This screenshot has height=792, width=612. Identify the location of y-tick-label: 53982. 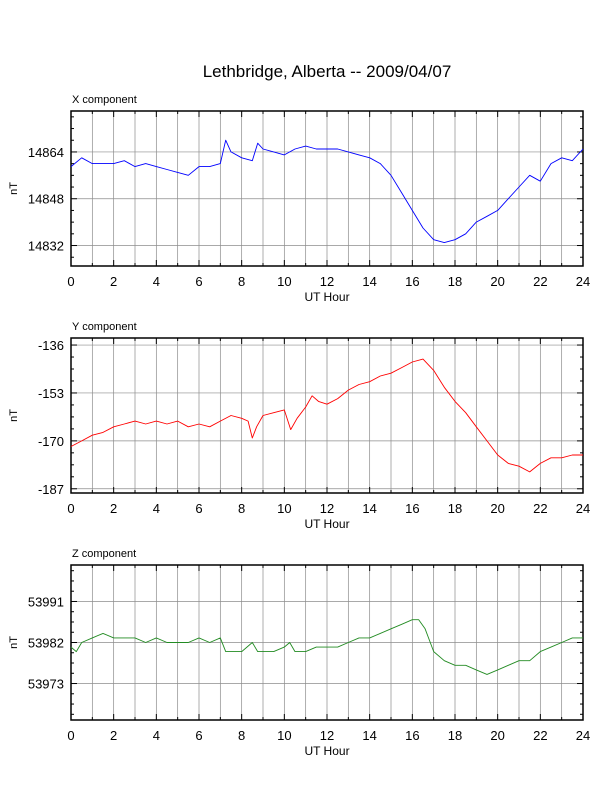
(46, 643).